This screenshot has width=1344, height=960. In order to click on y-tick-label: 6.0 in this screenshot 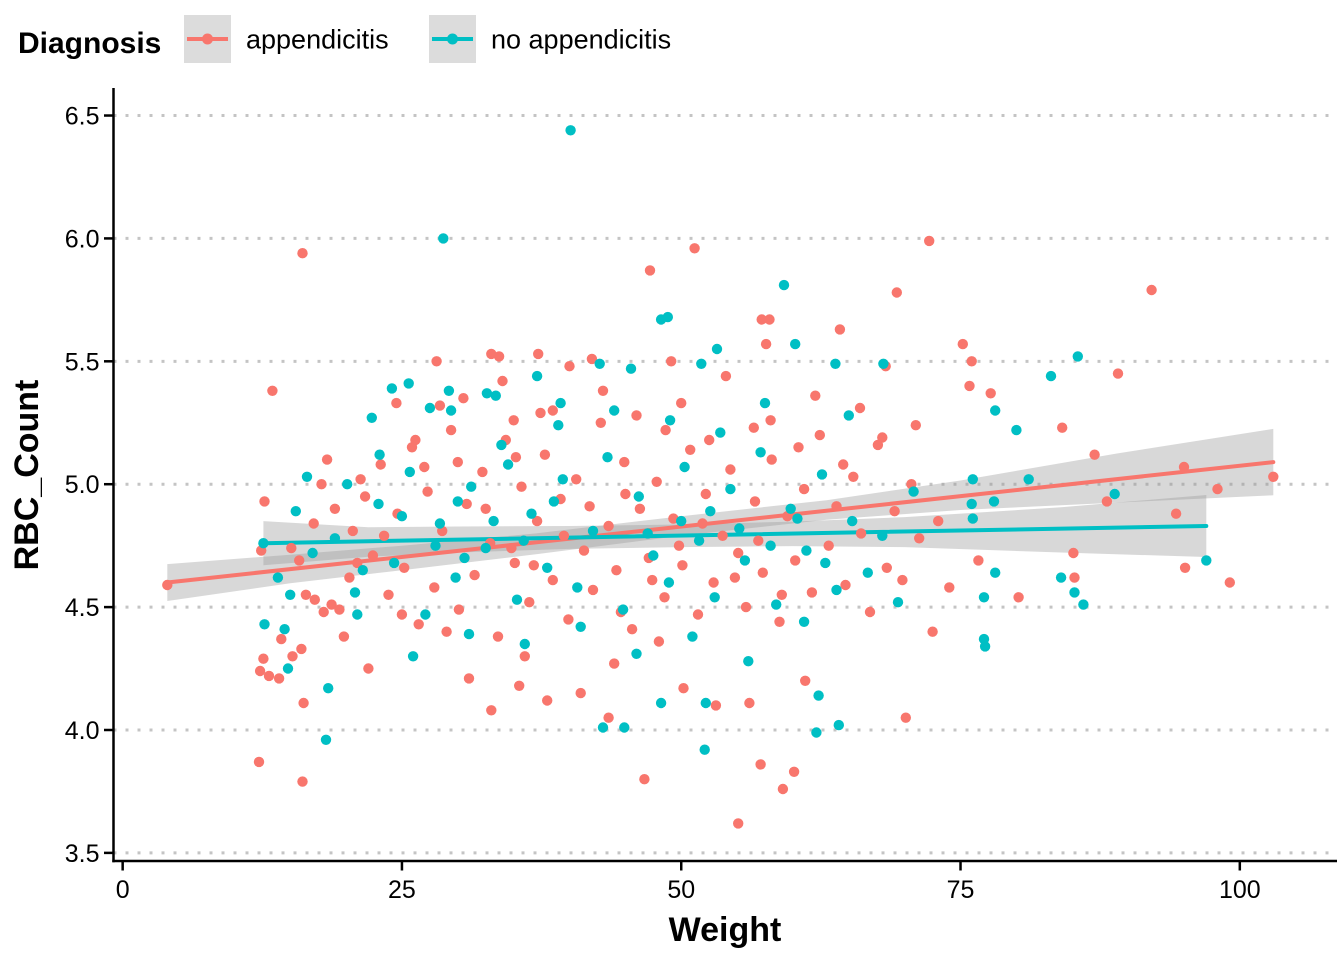, I will do `click(82, 239)`.